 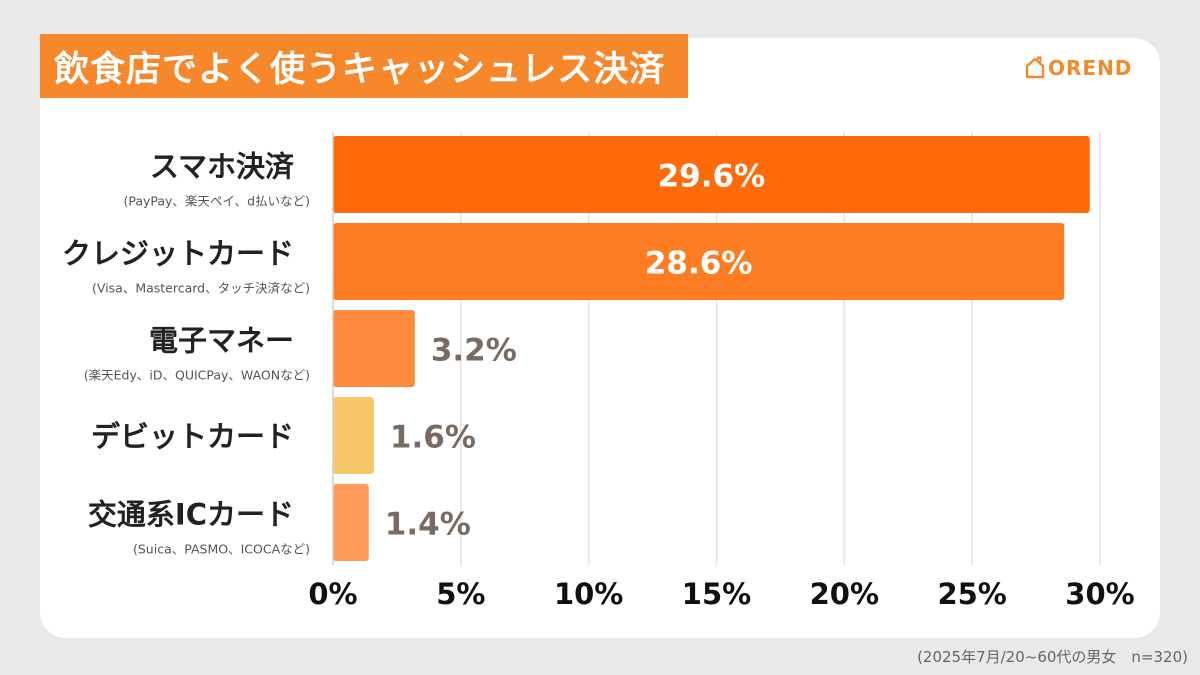 I want to click on x-tick-label: 30%, so click(x=1099, y=594).